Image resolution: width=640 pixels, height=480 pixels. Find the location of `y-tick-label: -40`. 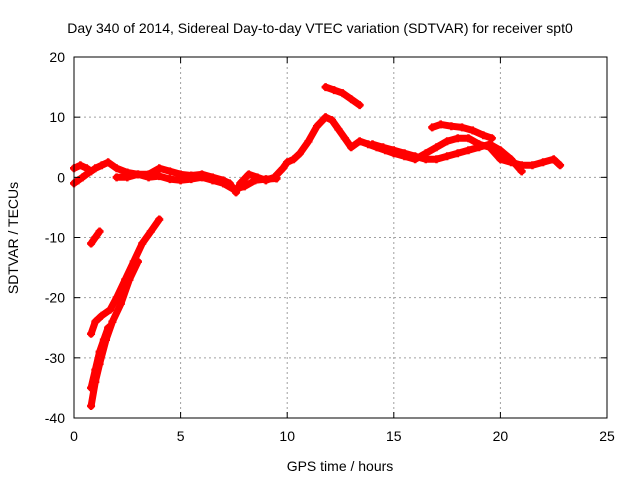

y-tick-label: -40 is located at coordinates (55, 418).